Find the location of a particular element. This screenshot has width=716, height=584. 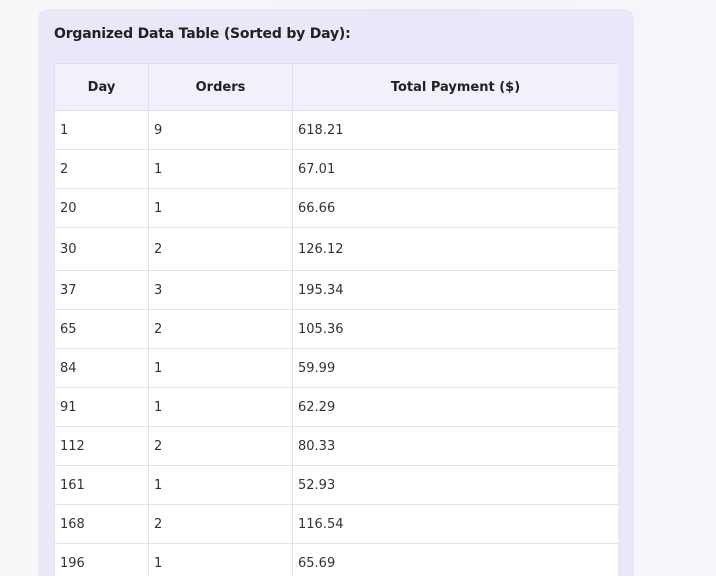

cell-day: 65 is located at coordinates (101, 329).